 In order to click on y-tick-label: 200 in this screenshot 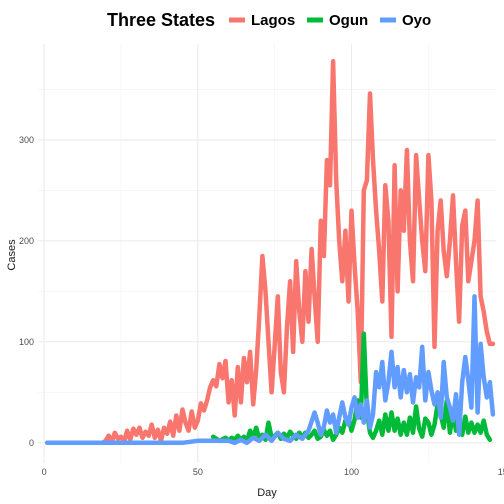, I will do `click(26, 241)`.